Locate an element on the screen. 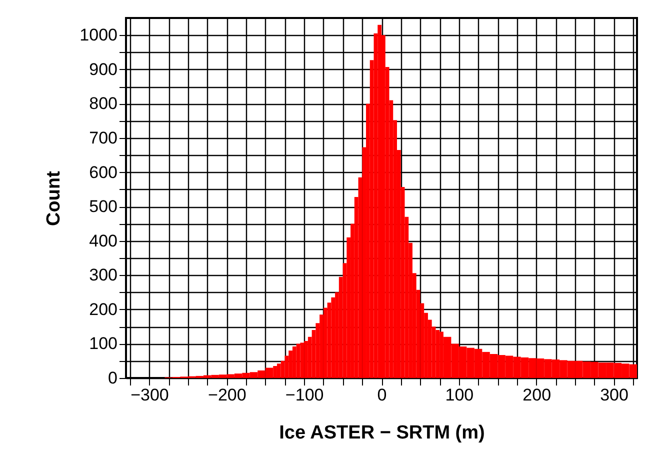 The width and height of the screenshot is (647, 461). x-tick-label: −200 is located at coordinates (227, 395).